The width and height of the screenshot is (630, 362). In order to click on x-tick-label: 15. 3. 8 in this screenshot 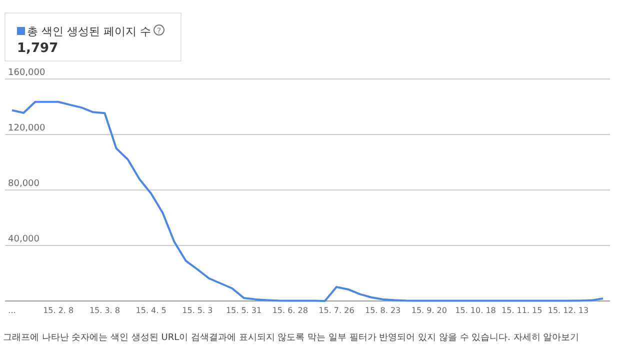, I will do `click(104, 310)`.